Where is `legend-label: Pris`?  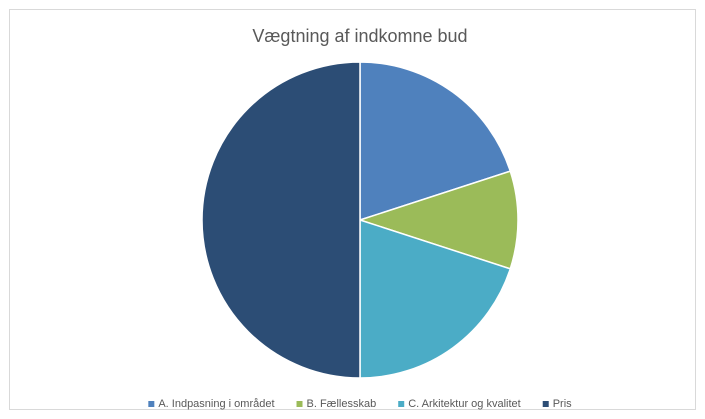 legend-label: Pris is located at coordinates (562, 404).